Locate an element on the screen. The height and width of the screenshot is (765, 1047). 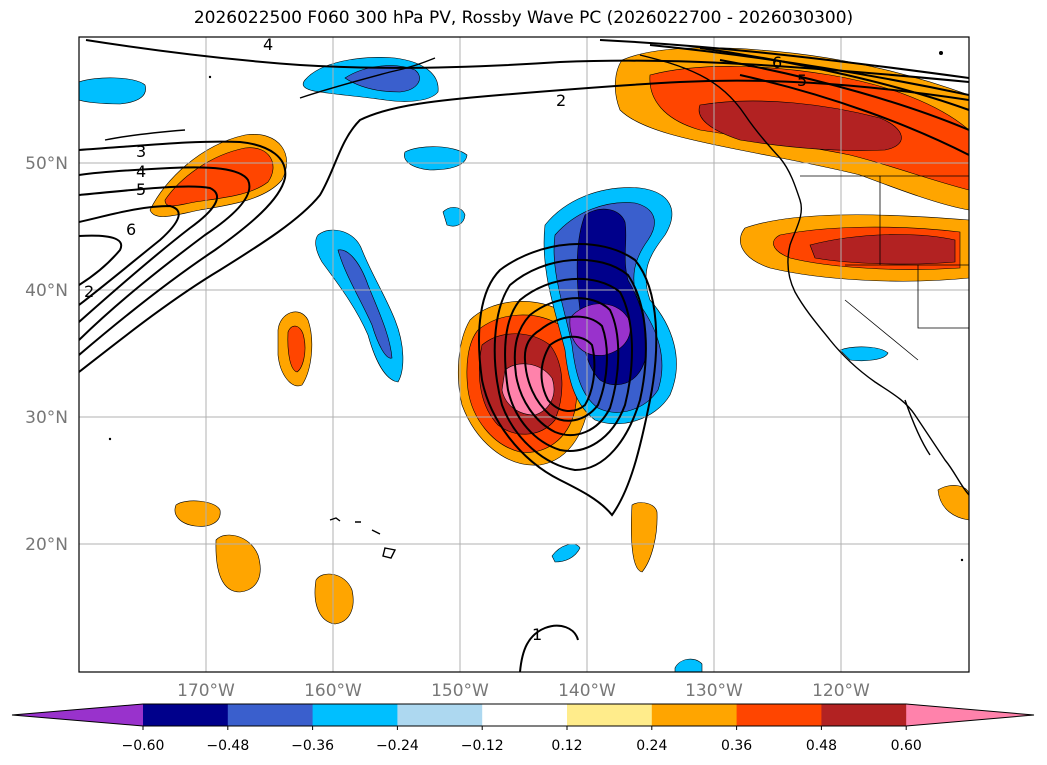
colorbar-tick-label: 0.36 is located at coordinates (736, 746).